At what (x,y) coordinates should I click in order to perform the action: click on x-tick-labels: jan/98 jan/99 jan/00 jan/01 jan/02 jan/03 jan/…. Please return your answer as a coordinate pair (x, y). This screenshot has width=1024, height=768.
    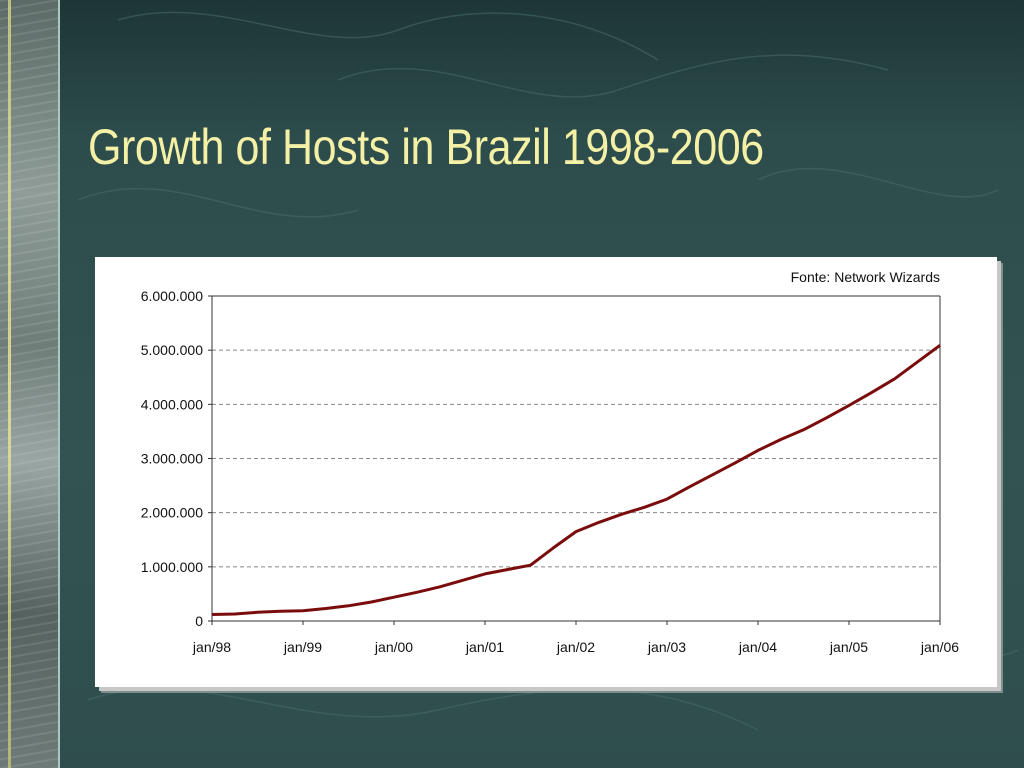
    Looking at the image, I should click on (575, 638).